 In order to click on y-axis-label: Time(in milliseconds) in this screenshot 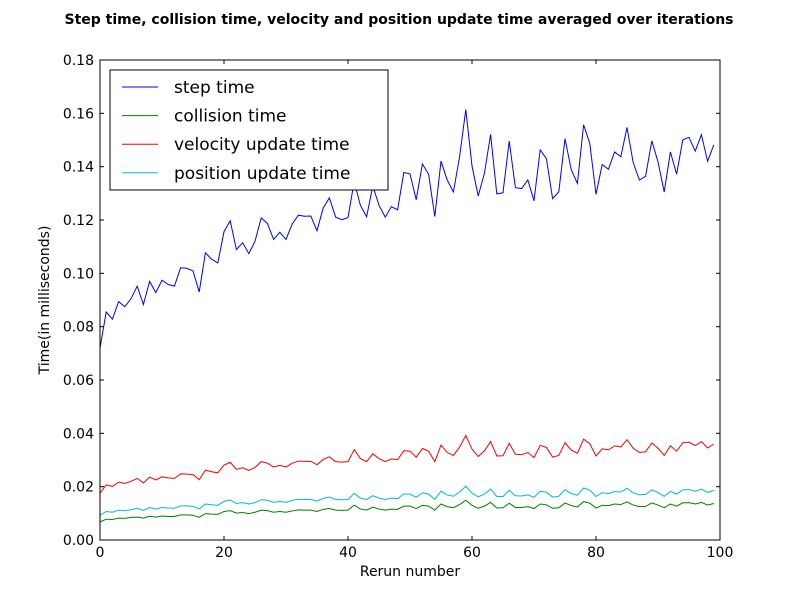, I will do `click(45, 301)`.